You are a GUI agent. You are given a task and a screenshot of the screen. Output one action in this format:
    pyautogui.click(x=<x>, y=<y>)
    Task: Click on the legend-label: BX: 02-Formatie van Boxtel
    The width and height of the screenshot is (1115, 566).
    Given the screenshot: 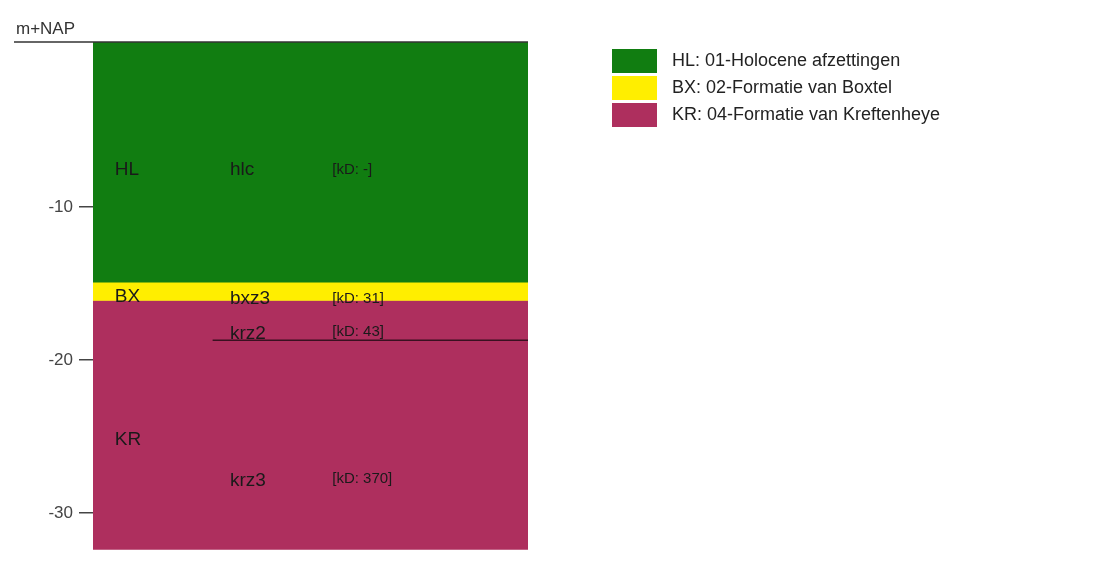 What is the action you would take?
    pyautogui.click(x=782, y=87)
    